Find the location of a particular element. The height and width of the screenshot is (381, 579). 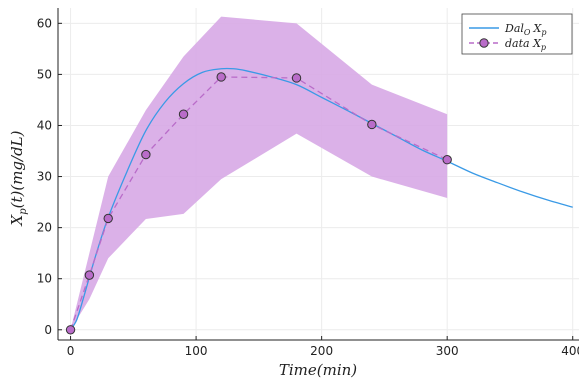

x-tick-label: 400 is located at coordinates (570, 351).